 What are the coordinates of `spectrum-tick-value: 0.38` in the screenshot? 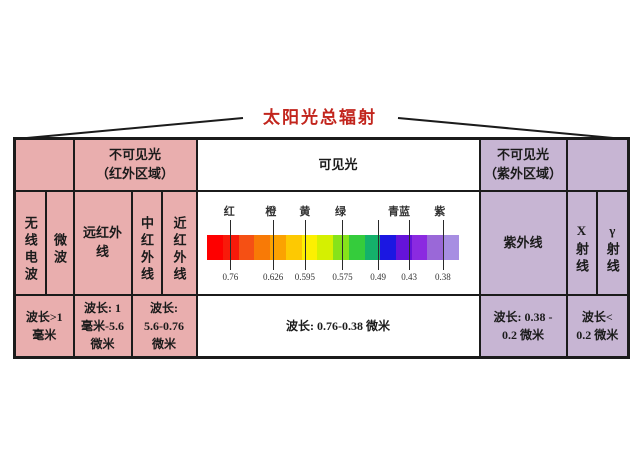 It's located at (442, 277).